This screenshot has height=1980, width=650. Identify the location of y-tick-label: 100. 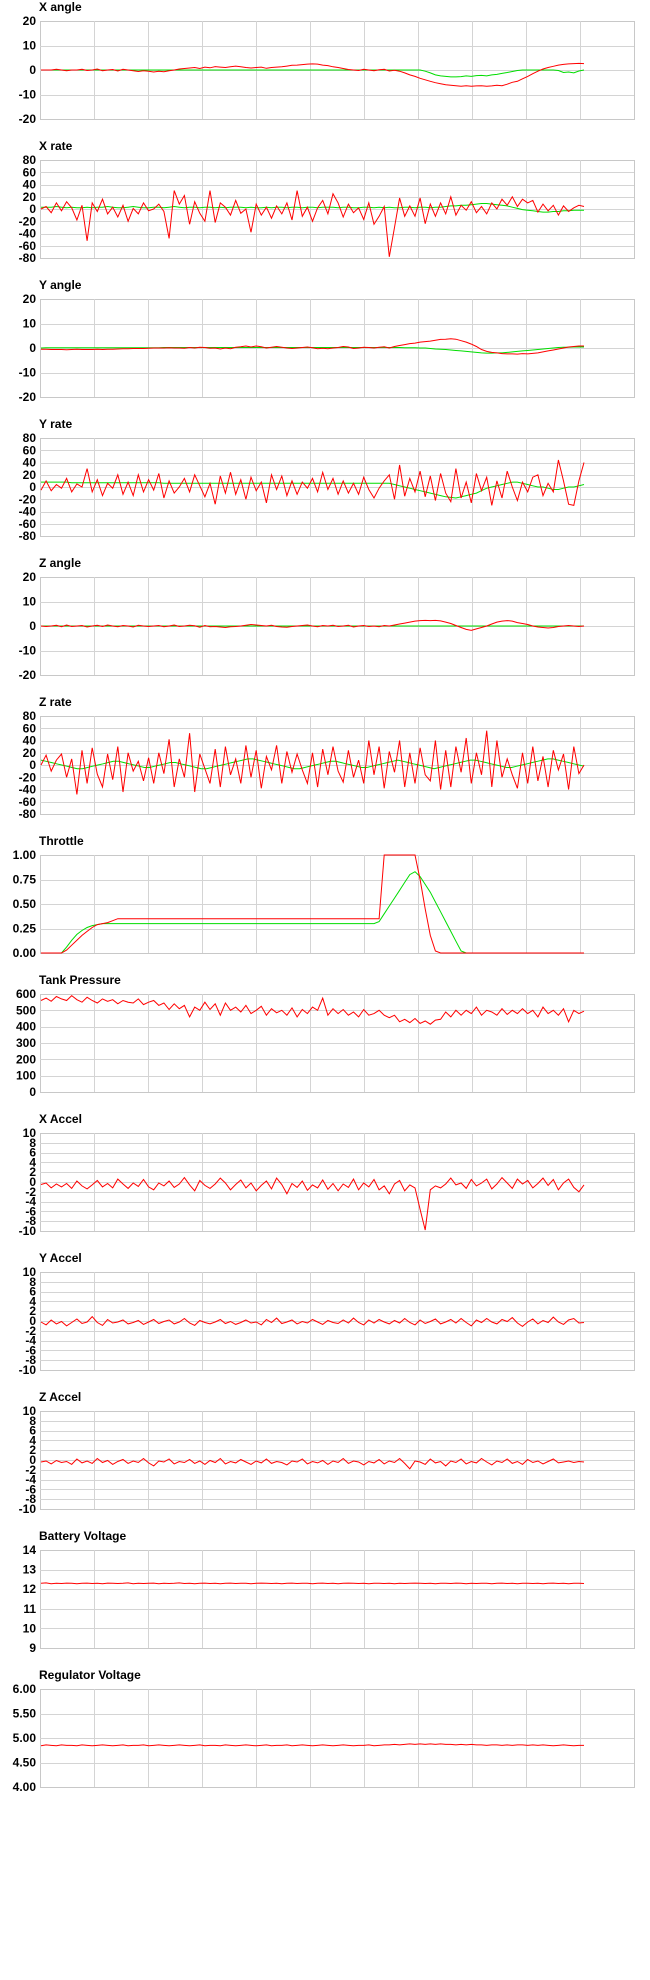
(26, 1076).